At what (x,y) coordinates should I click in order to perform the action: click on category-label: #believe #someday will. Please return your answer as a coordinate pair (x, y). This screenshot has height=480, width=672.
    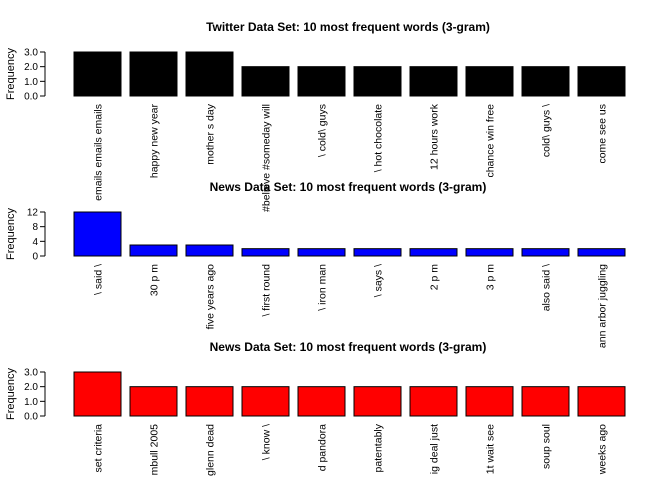
    Looking at the image, I should click on (267, 158).